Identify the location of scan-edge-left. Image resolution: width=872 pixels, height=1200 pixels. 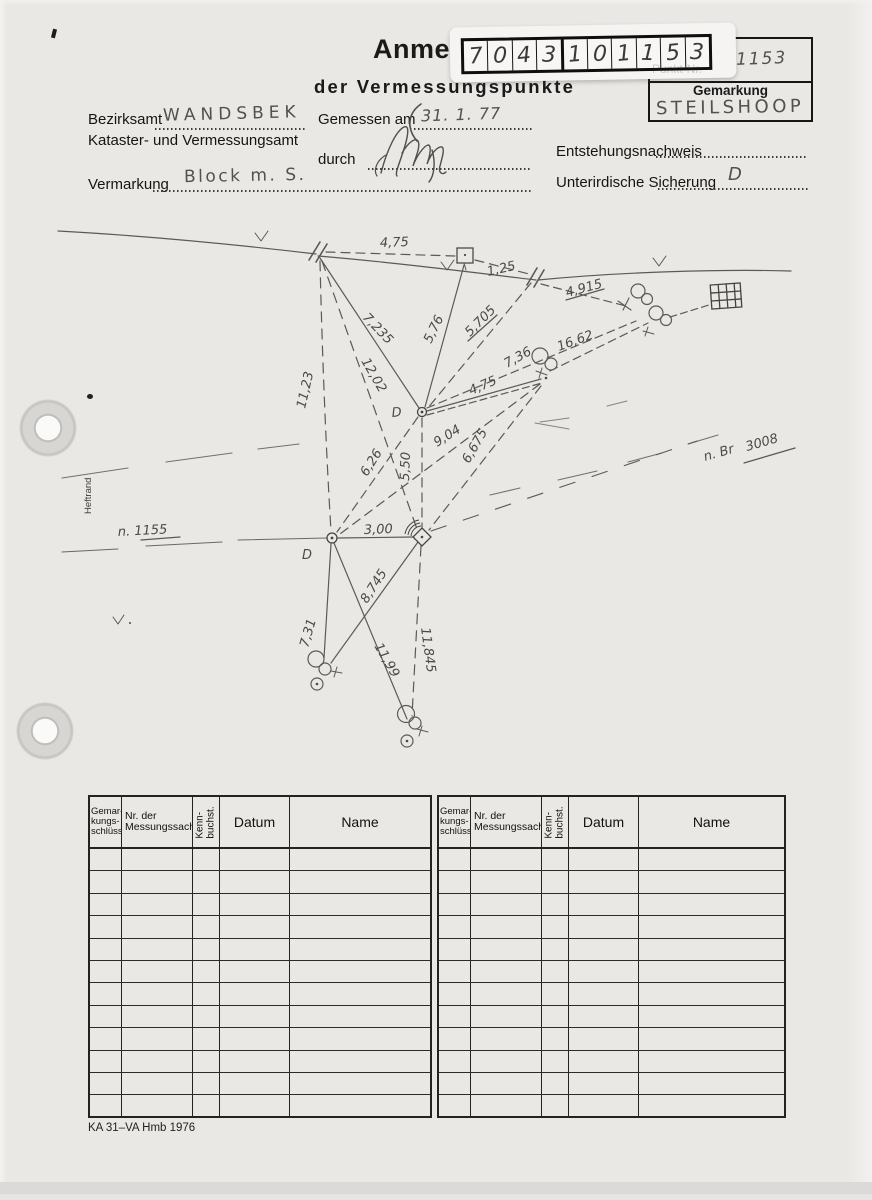
(3, 600).